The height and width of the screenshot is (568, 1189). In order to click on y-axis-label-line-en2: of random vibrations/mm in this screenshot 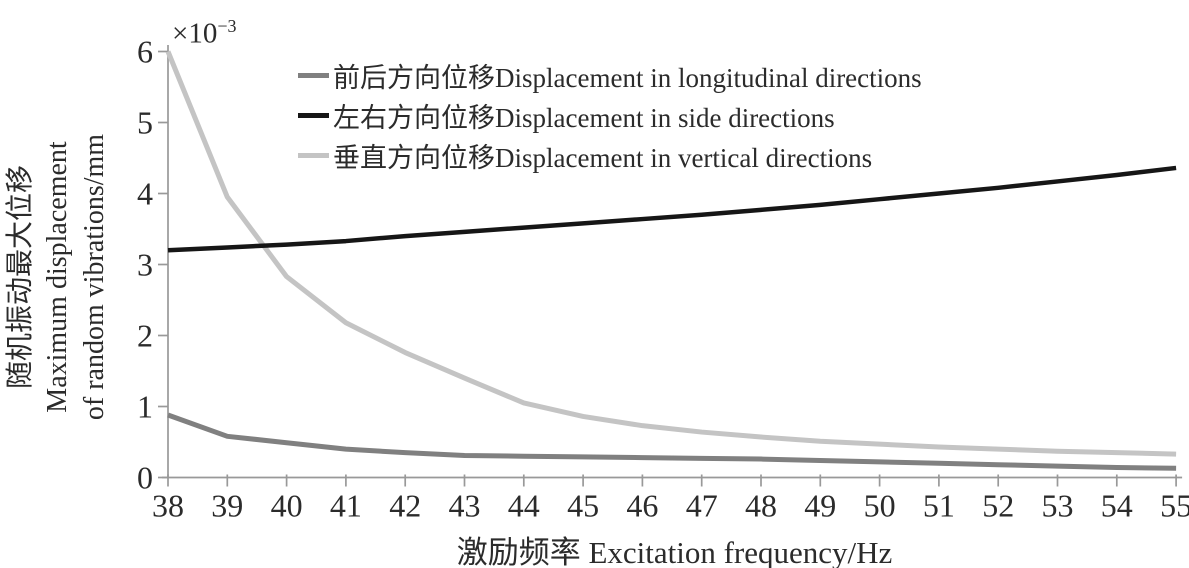, I will do `click(94, 277)`.